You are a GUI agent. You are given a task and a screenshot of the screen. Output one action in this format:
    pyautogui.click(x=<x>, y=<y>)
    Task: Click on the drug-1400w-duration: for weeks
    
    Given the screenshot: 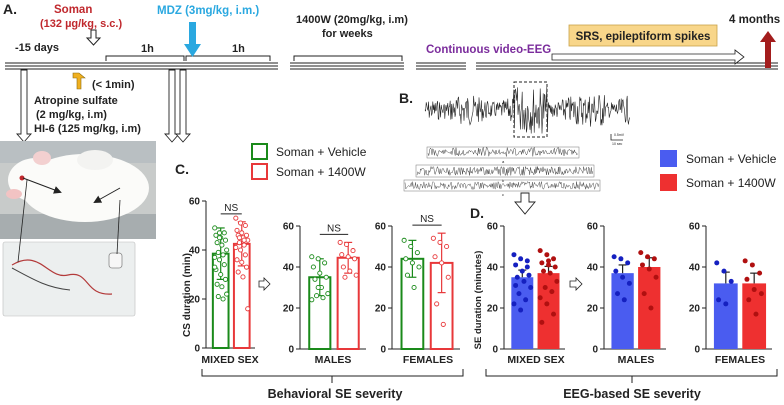 What is the action you would take?
    pyautogui.click(x=347, y=34)
    